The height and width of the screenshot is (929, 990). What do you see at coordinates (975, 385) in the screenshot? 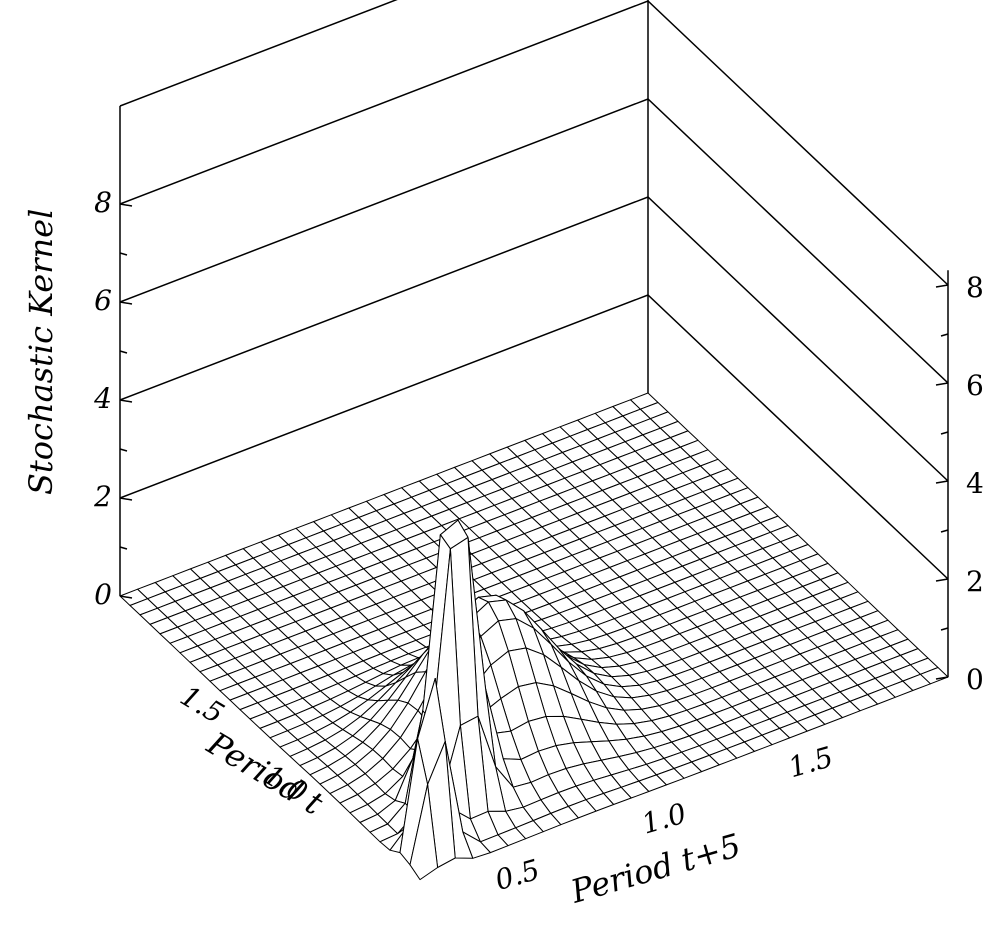
I see `z-tick-label-right: 6` at bounding box center [975, 385].